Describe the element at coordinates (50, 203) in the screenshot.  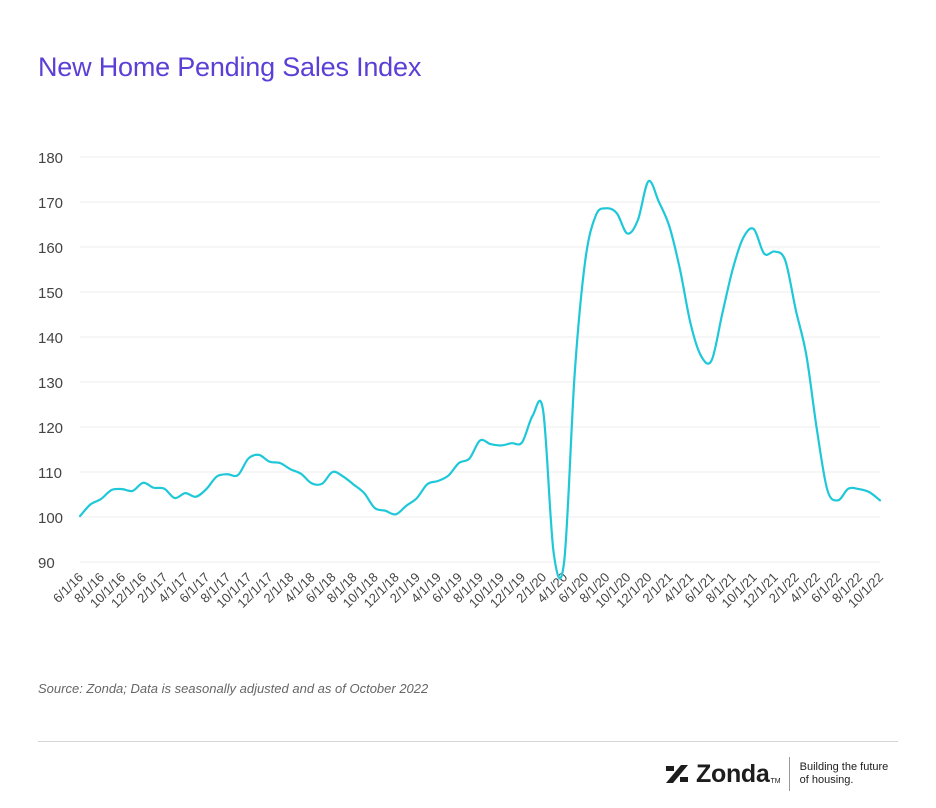
I see `y-tick-label: 170` at that location.